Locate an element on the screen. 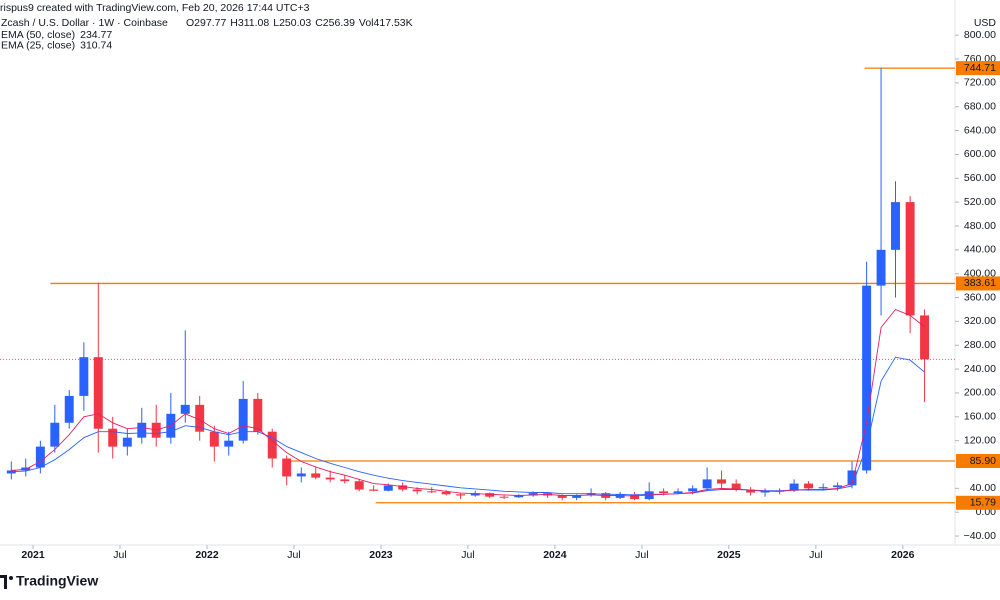 Image resolution: width=1000 pixels, height=600 pixels. y-tick-label: 440.00 is located at coordinates (980, 250).